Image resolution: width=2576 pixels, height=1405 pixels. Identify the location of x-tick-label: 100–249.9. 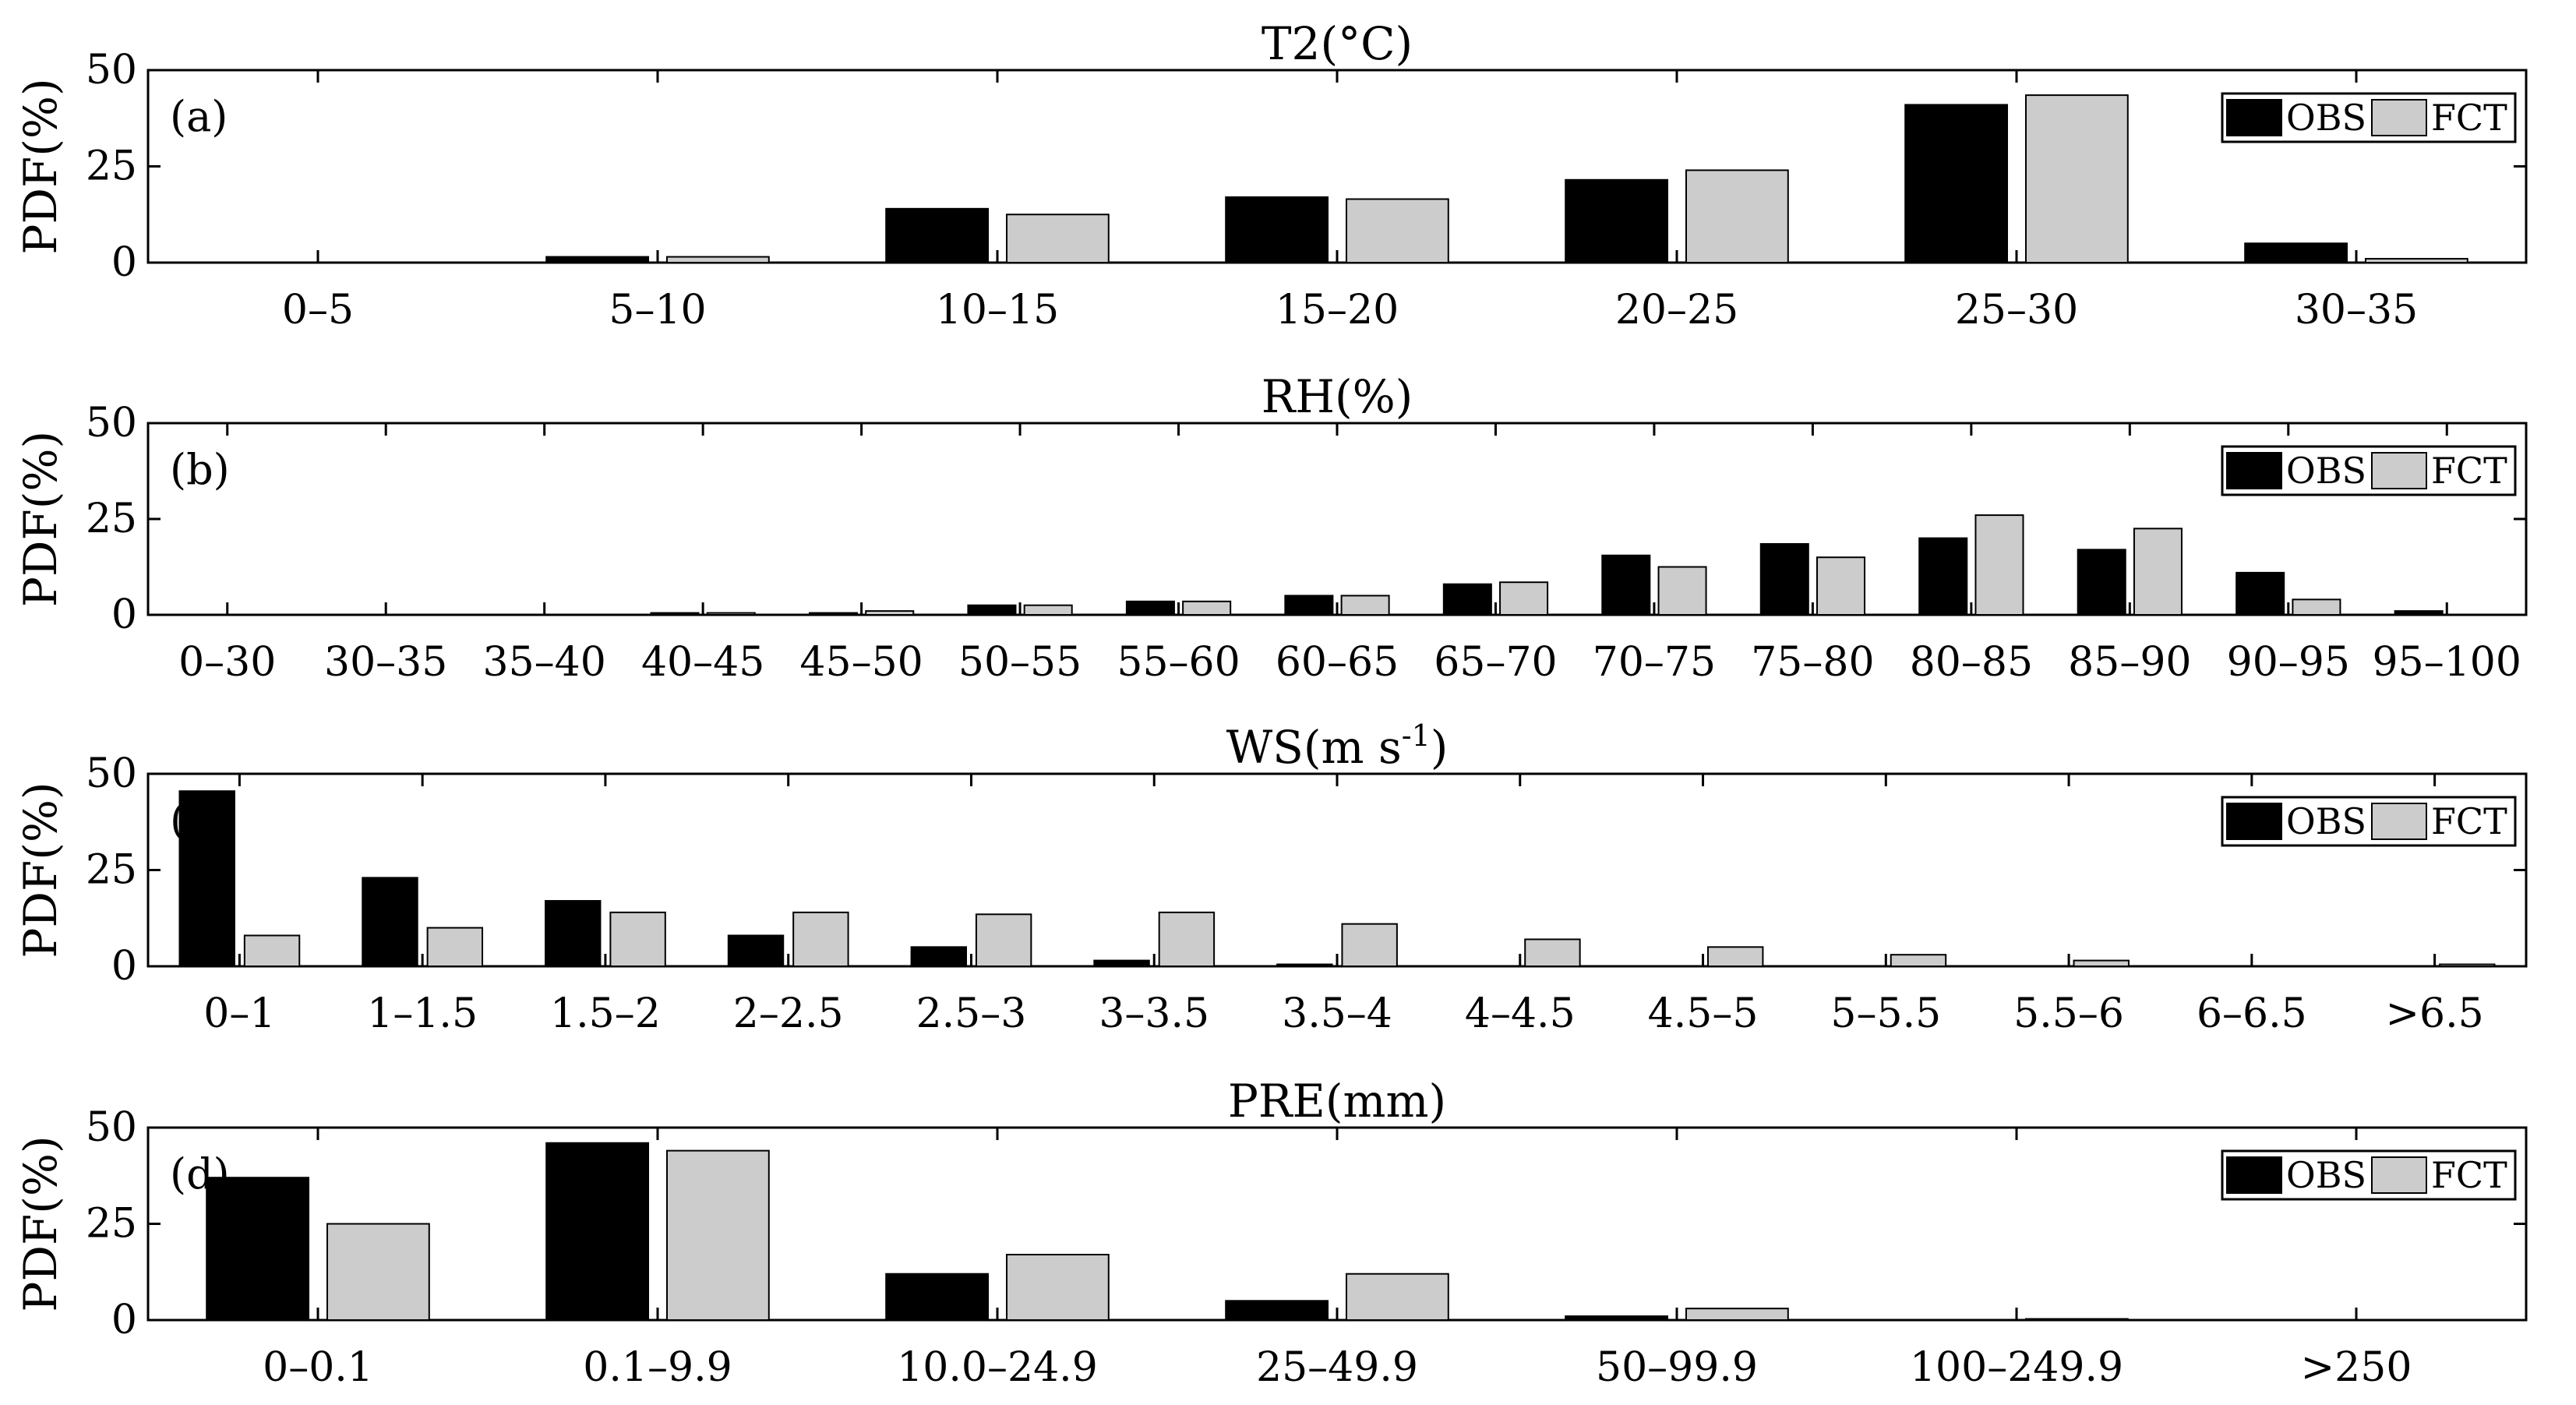
(2016, 1367).